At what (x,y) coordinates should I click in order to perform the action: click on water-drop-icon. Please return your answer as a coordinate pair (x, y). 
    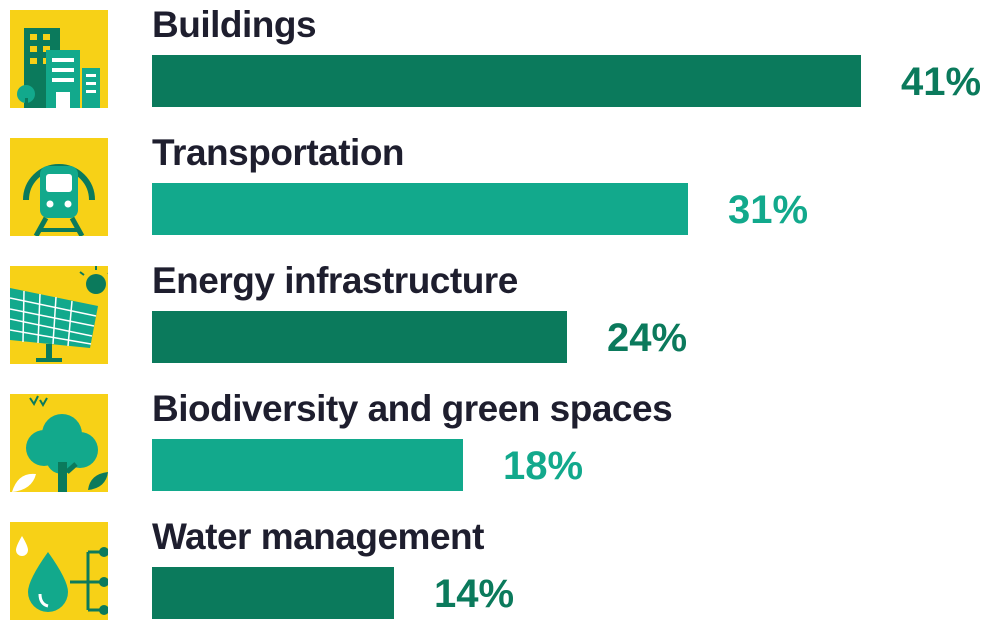
    Looking at the image, I should click on (59, 571).